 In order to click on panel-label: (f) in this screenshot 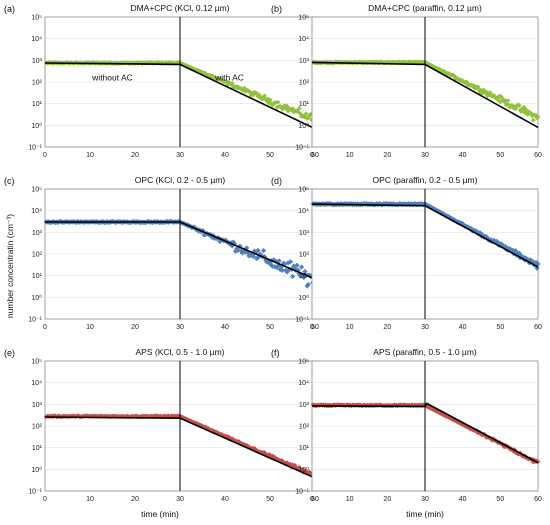, I will do `click(275, 353)`.